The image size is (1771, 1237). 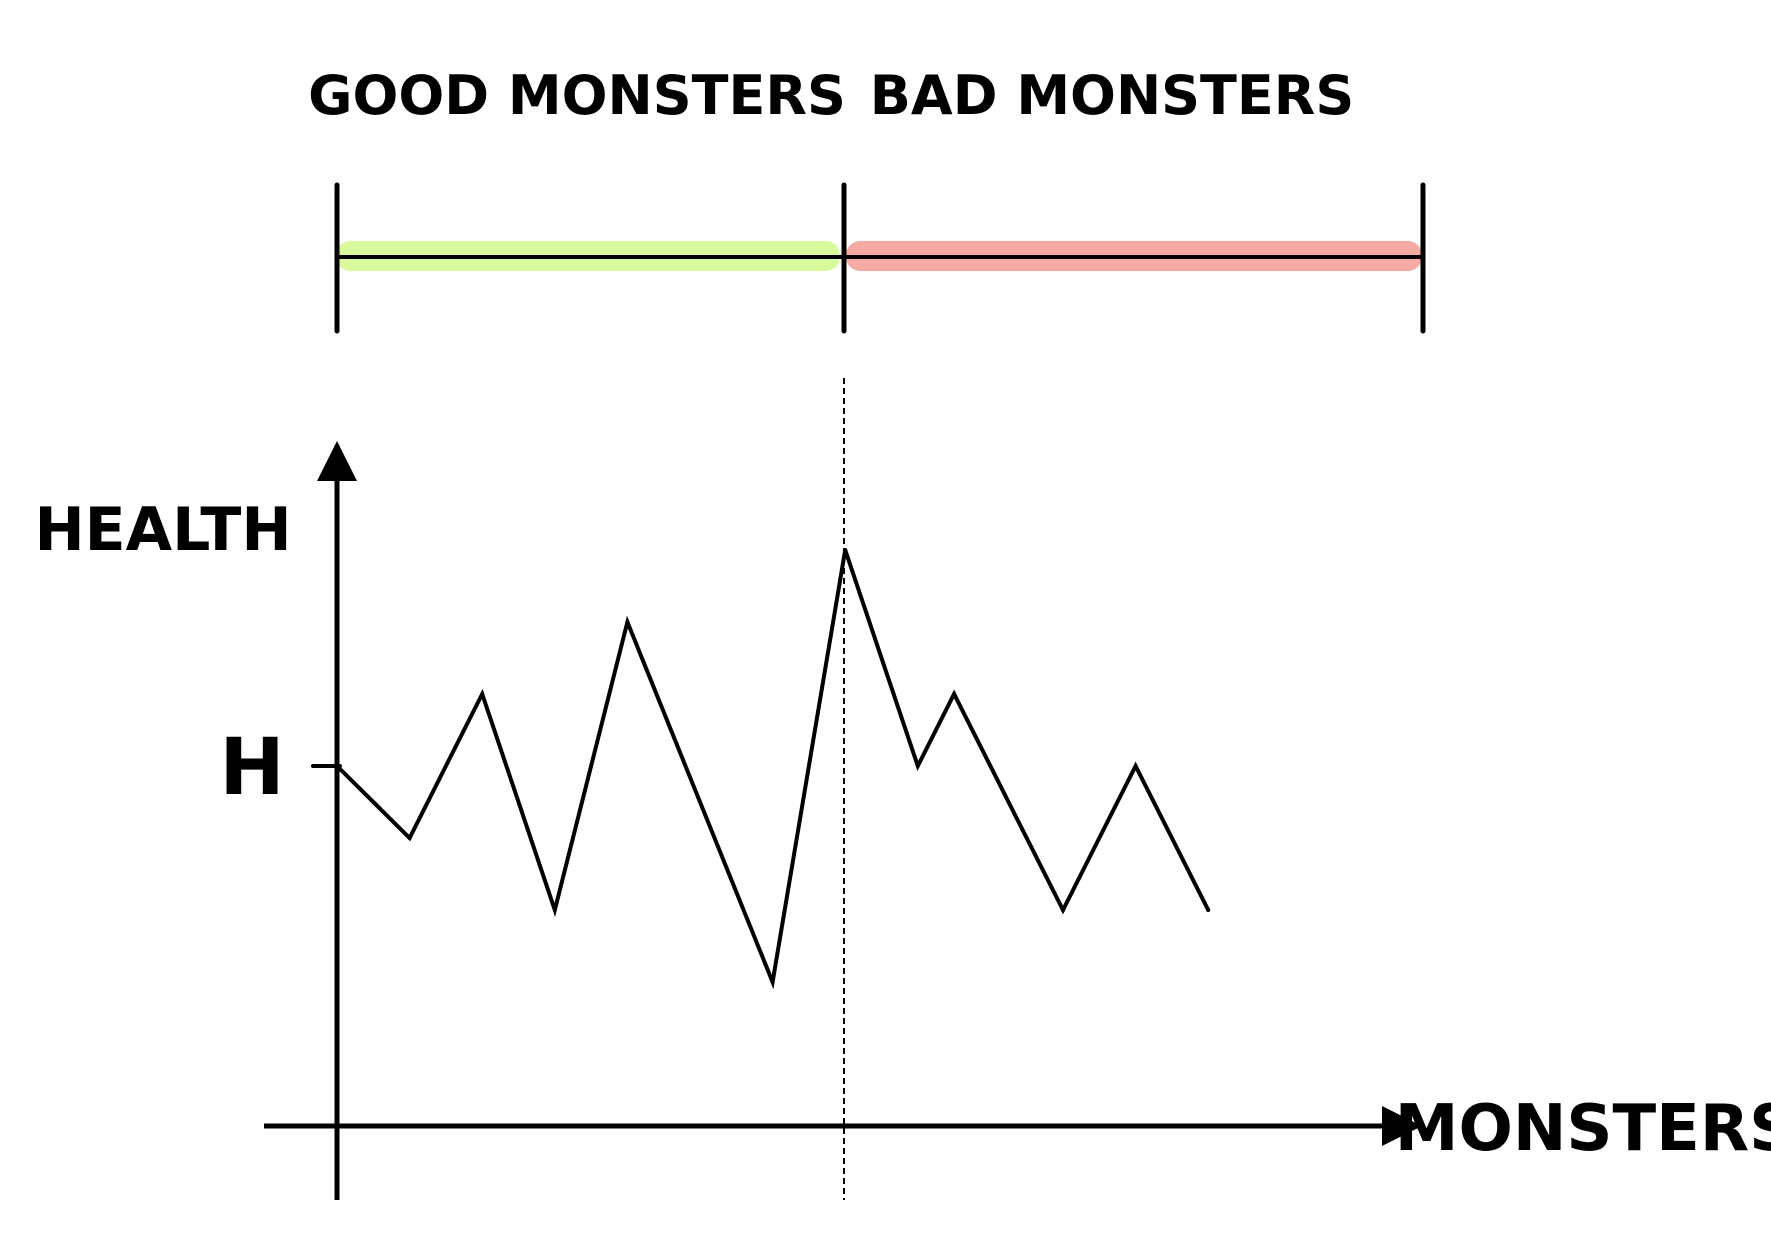 What do you see at coordinates (577, 95) in the screenshot?
I see `good-monsters-label: GOOD MONSTERS` at bounding box center [577, 95].